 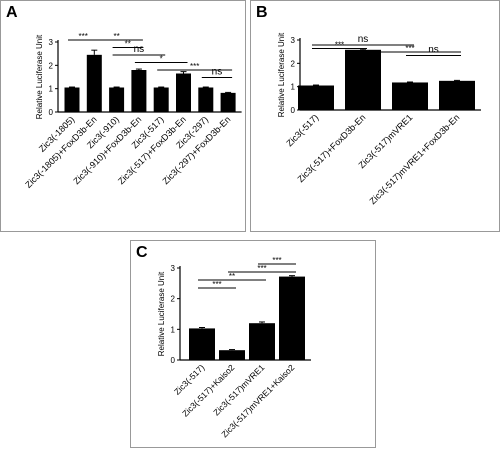 I want to click on chart-b-y-tick-label: 0, so click(x=293, y=110).